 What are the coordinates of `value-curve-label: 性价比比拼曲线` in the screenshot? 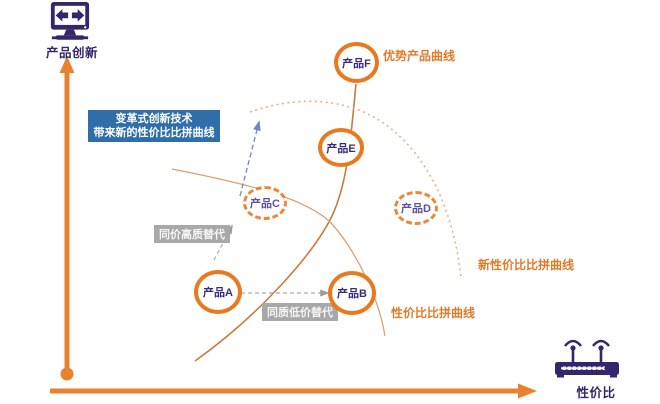 It's located at (433, 313).